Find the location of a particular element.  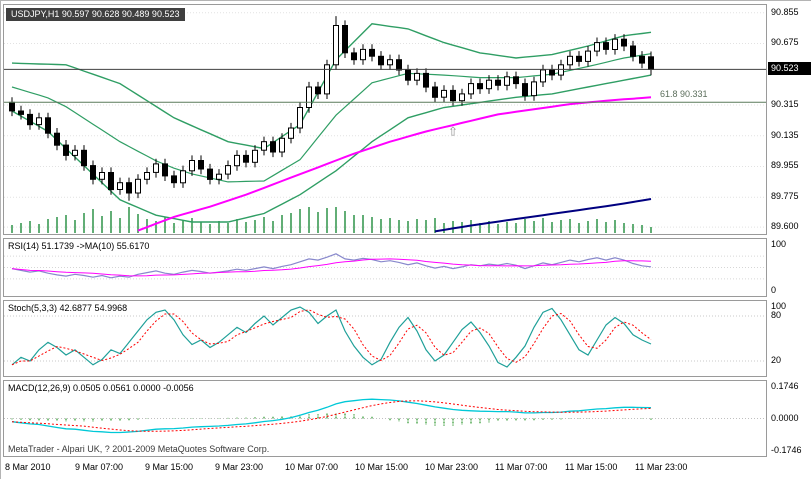

time-axis-label: 9 Mar 15:00 is located at coordinates (169, 467).